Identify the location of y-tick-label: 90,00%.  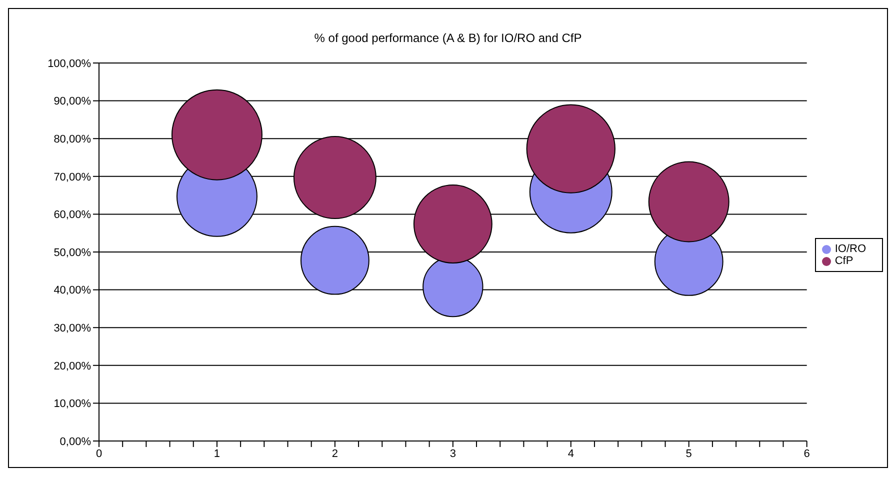
(73, 102).